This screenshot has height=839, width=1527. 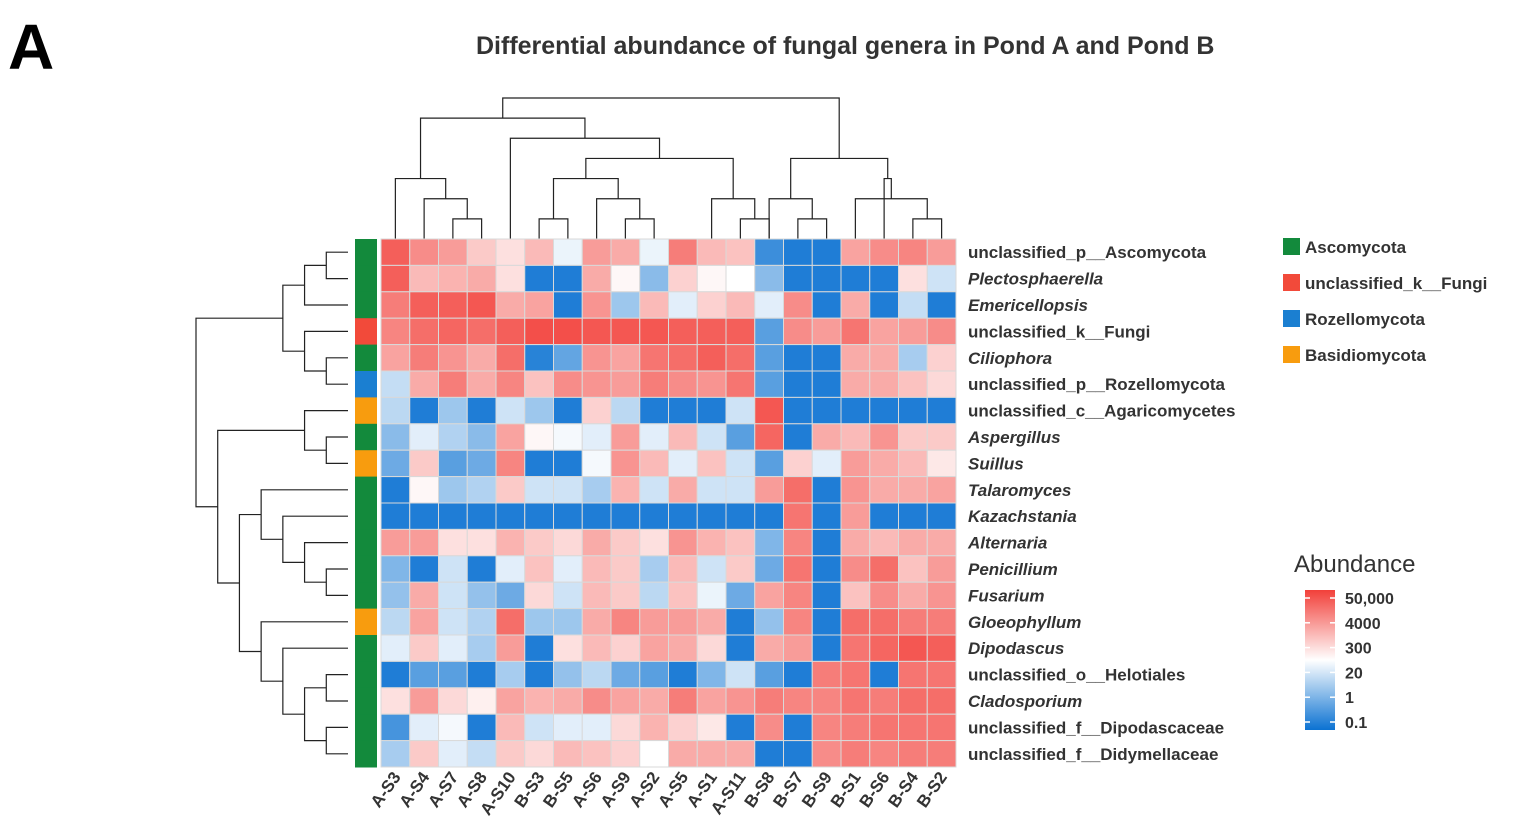 I want to click on row-dendrogram, so click(x=271, y=503).